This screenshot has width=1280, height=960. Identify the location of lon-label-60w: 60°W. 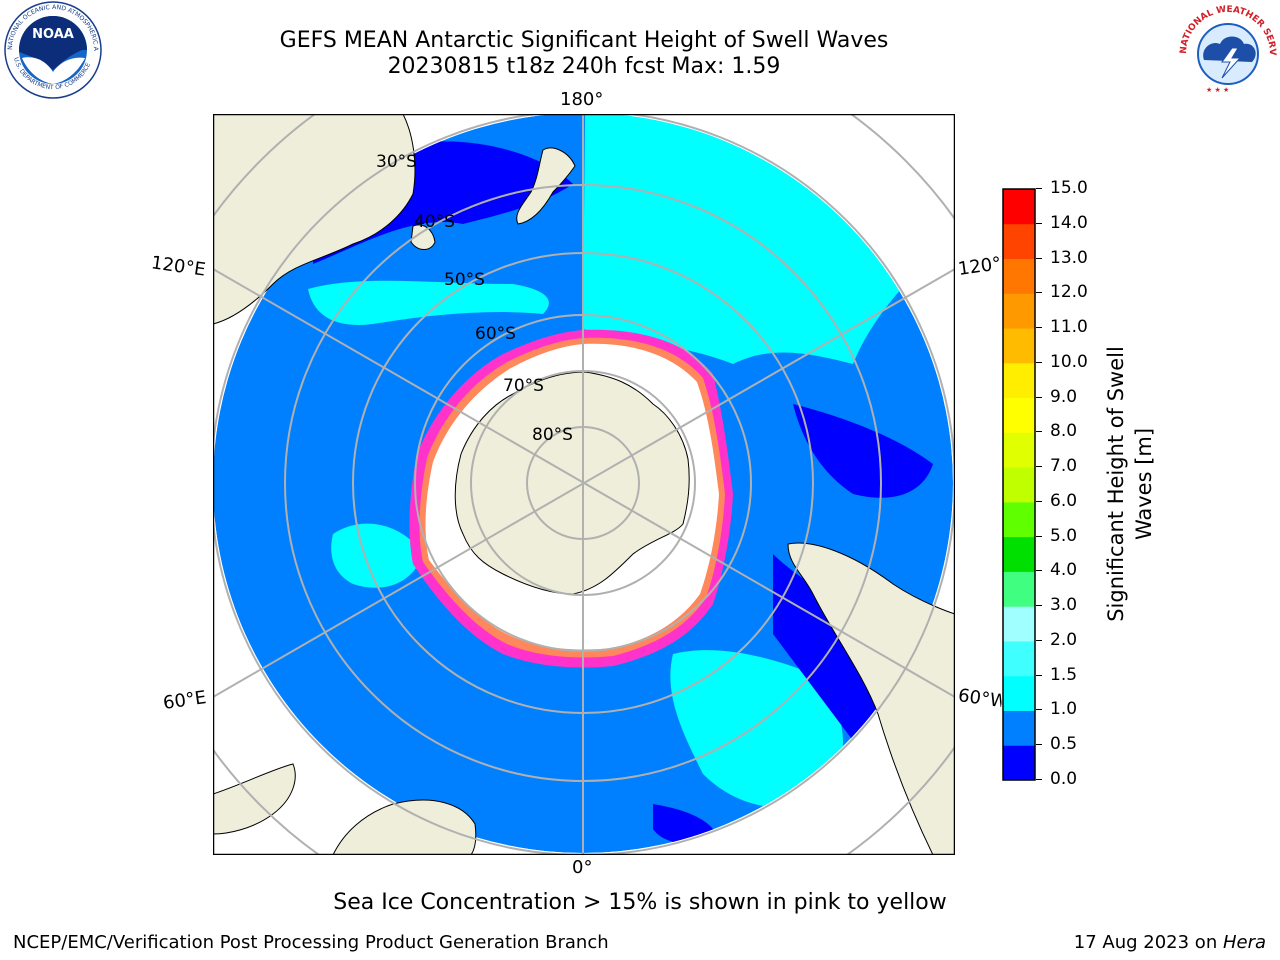
(980, 698).